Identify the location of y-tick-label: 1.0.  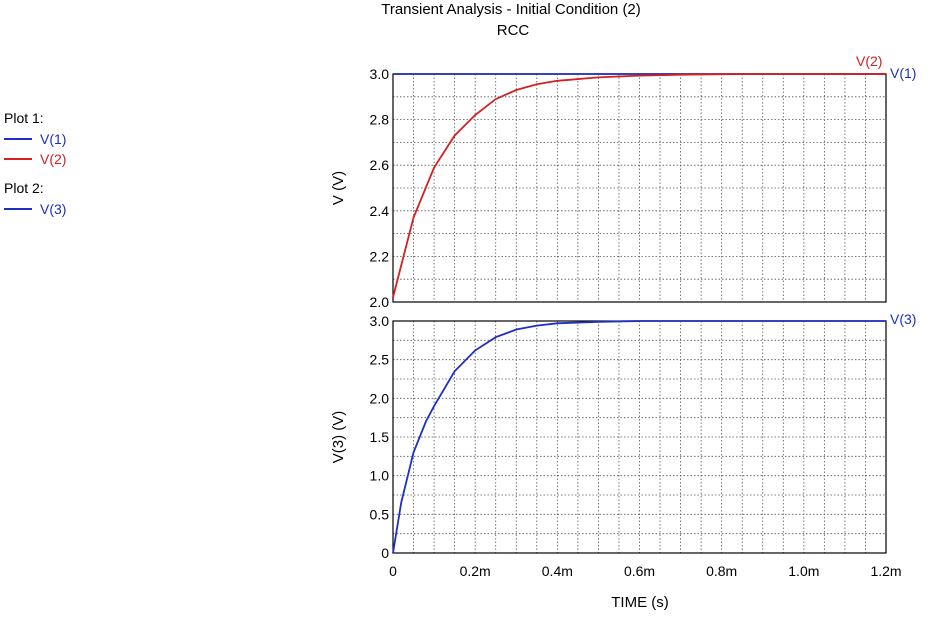
(380, 476).